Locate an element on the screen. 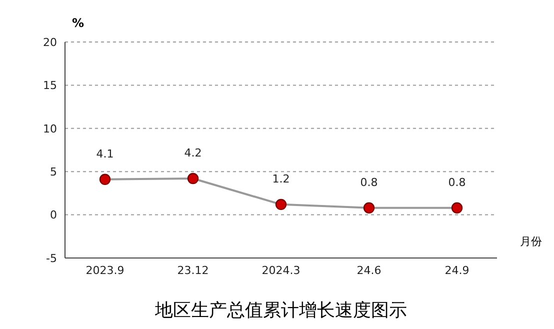  x-tick-label: 24.6 is located at coordinates (369, 270).